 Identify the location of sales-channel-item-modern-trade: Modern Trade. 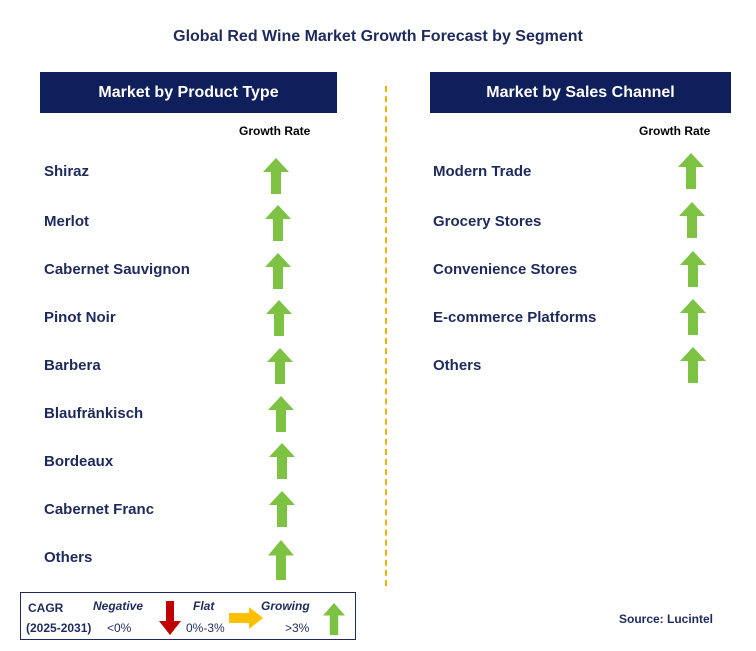
(482, 171).